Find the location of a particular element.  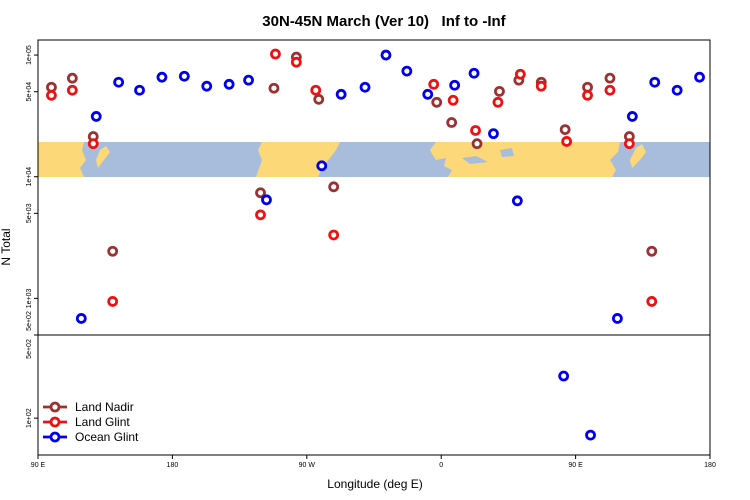

y-tick-label: 1e+04 is located at coordinates (29, 177).